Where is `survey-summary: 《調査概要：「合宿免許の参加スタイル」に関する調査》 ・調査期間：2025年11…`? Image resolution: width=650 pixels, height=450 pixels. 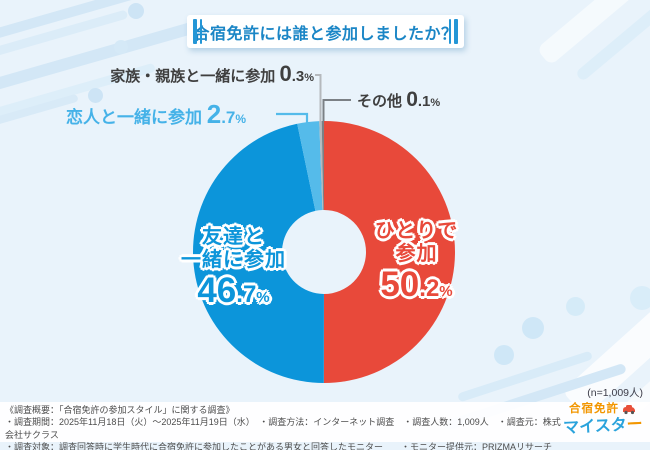
survey-summary: 《調査概要：「合宿免許の参加スタイル」に関する調査》 ・調査期間：2025年11… is located at coordinates (285, 427).